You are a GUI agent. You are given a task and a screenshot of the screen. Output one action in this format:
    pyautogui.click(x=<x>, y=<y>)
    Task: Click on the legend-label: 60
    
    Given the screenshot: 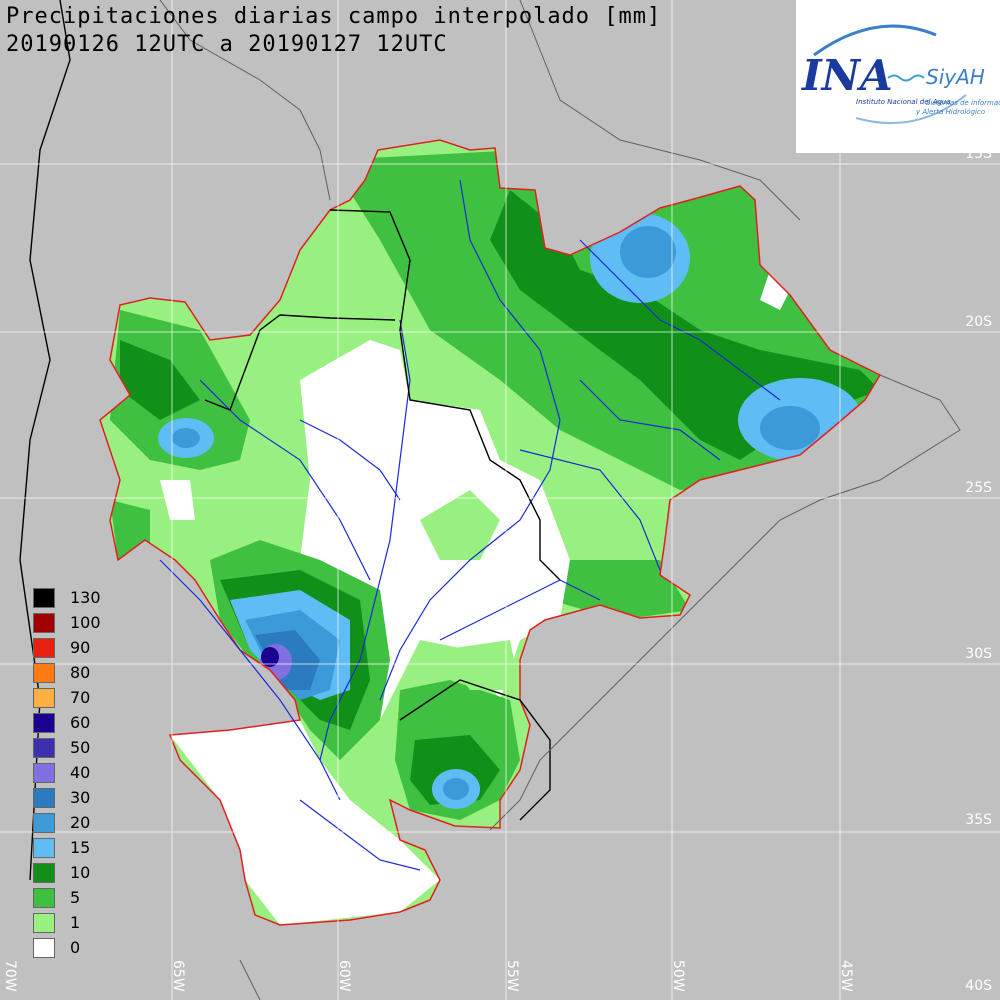 What is the action you would take?
    pyautogui.click(x=80, y=722)
    